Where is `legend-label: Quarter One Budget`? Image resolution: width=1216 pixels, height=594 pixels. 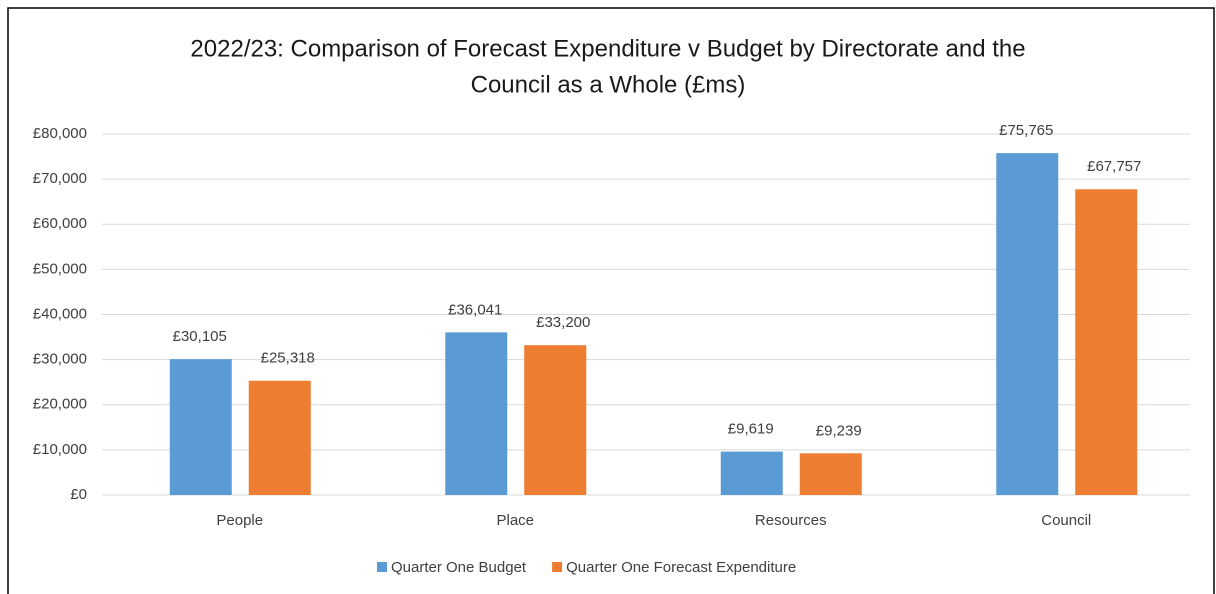
legend-label: Quarter One Budget is located at coordinates (459, 567).